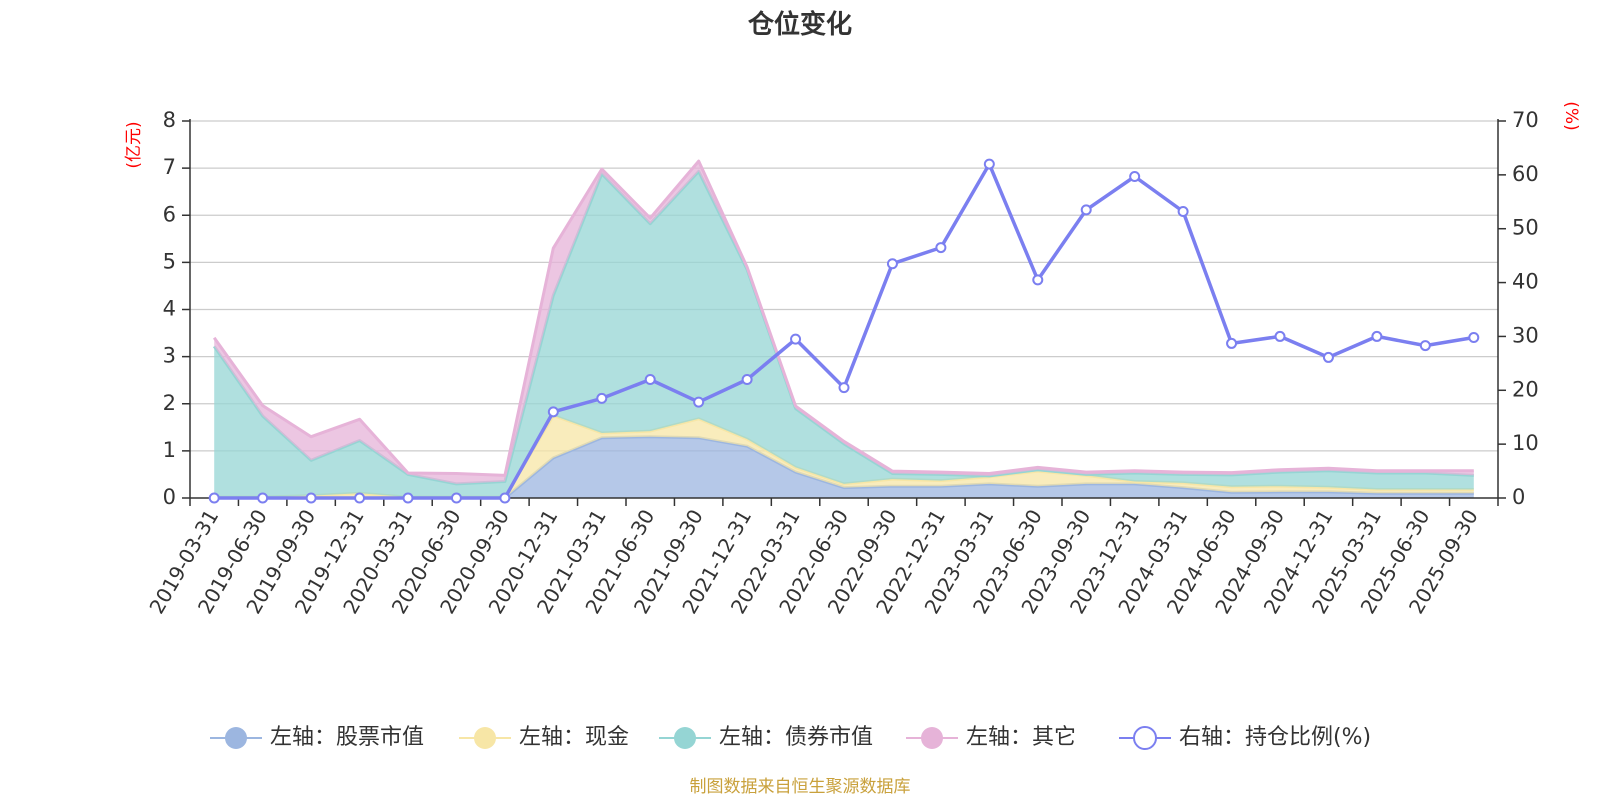  I want to click on legend-label-ratio: 右轴：持仓比例(%), so click(1275, 737).